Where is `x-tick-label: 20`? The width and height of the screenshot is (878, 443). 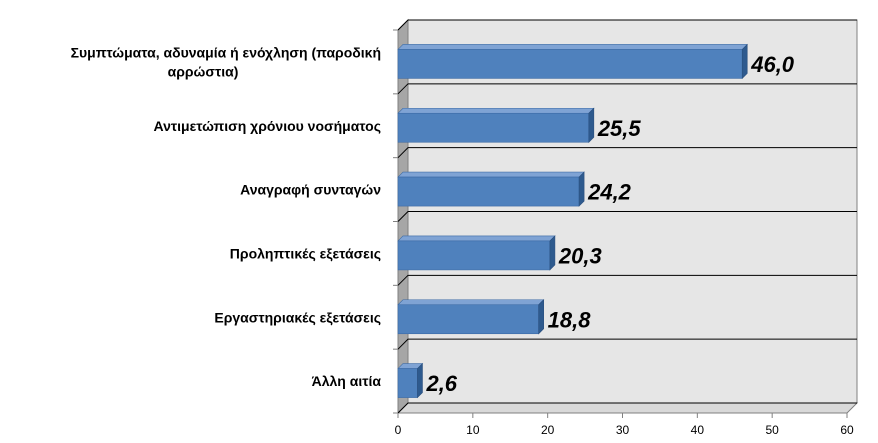 x-tick-label: 20 is located at coordinates (548, 430).